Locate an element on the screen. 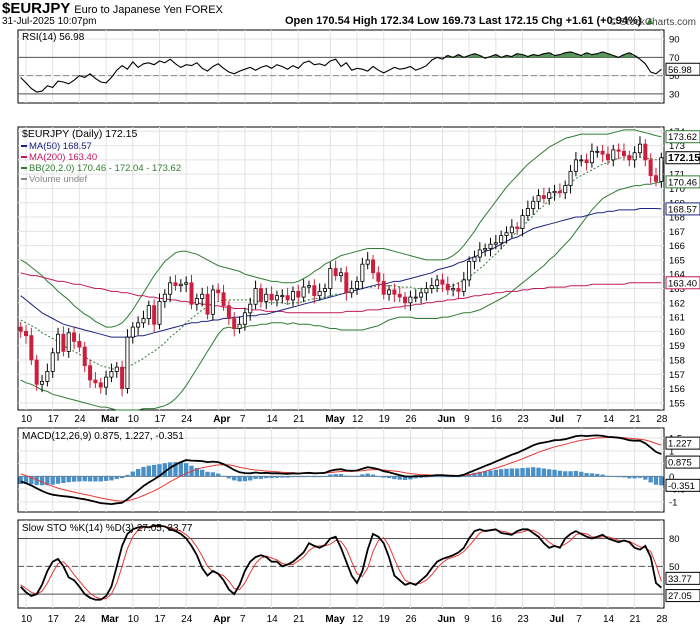 The height and width of the screenshot is (639, 700). x-axis-label: Jun is located at coordinates (446, 419).